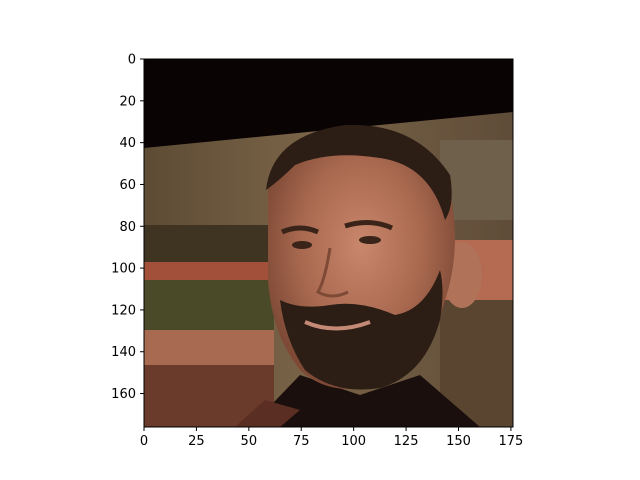 The image size is (640, 480). I want to click on photo-nose, so click(332, 272).